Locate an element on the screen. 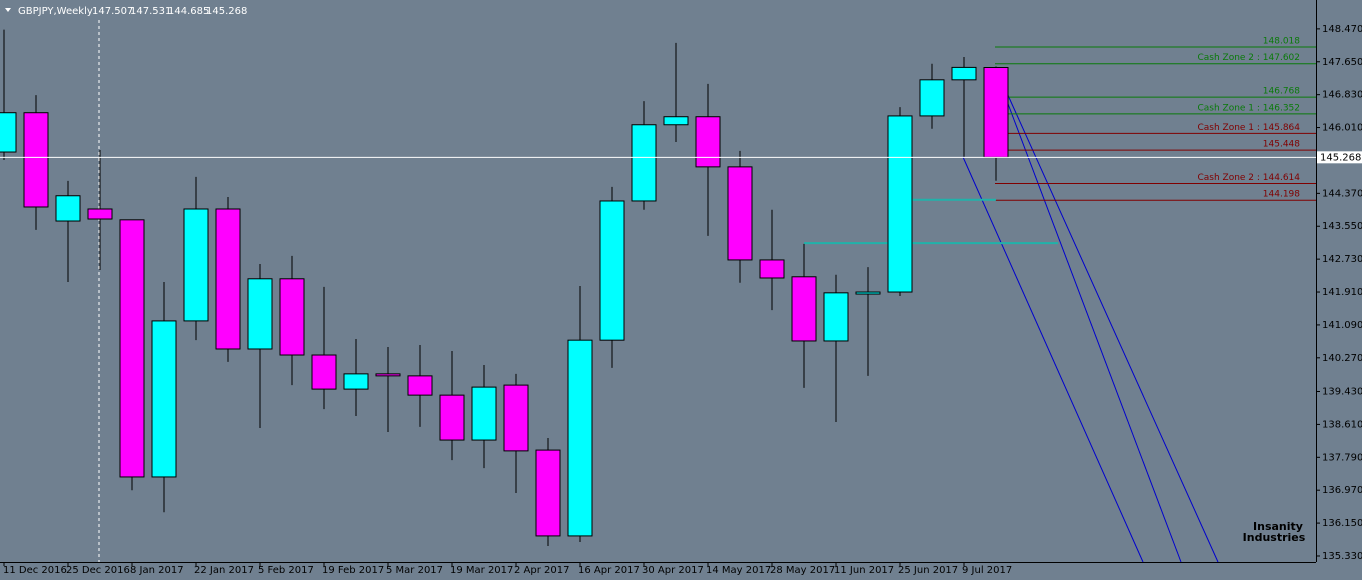  y-tick-label: 146.830 is located at coordinates (1342, 95).